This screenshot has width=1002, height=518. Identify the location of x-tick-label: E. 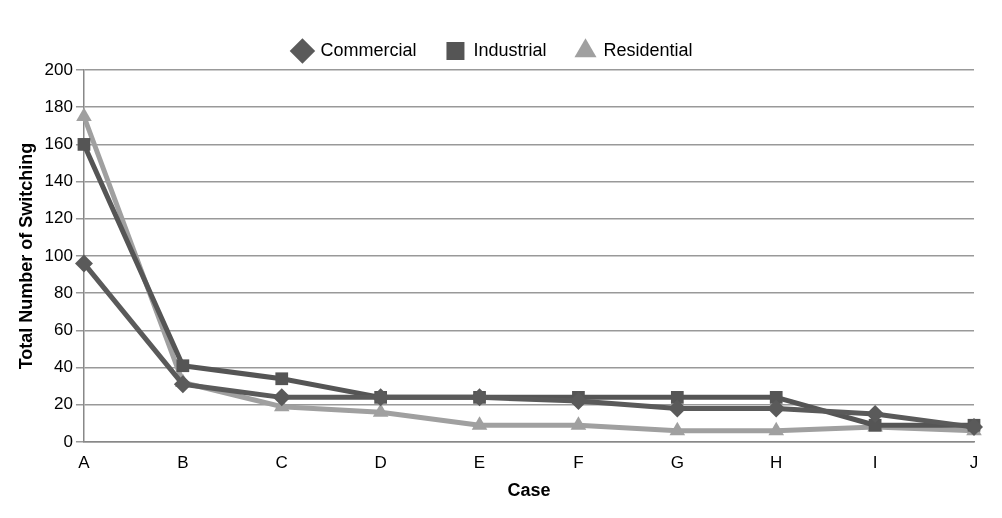
(479, 462).